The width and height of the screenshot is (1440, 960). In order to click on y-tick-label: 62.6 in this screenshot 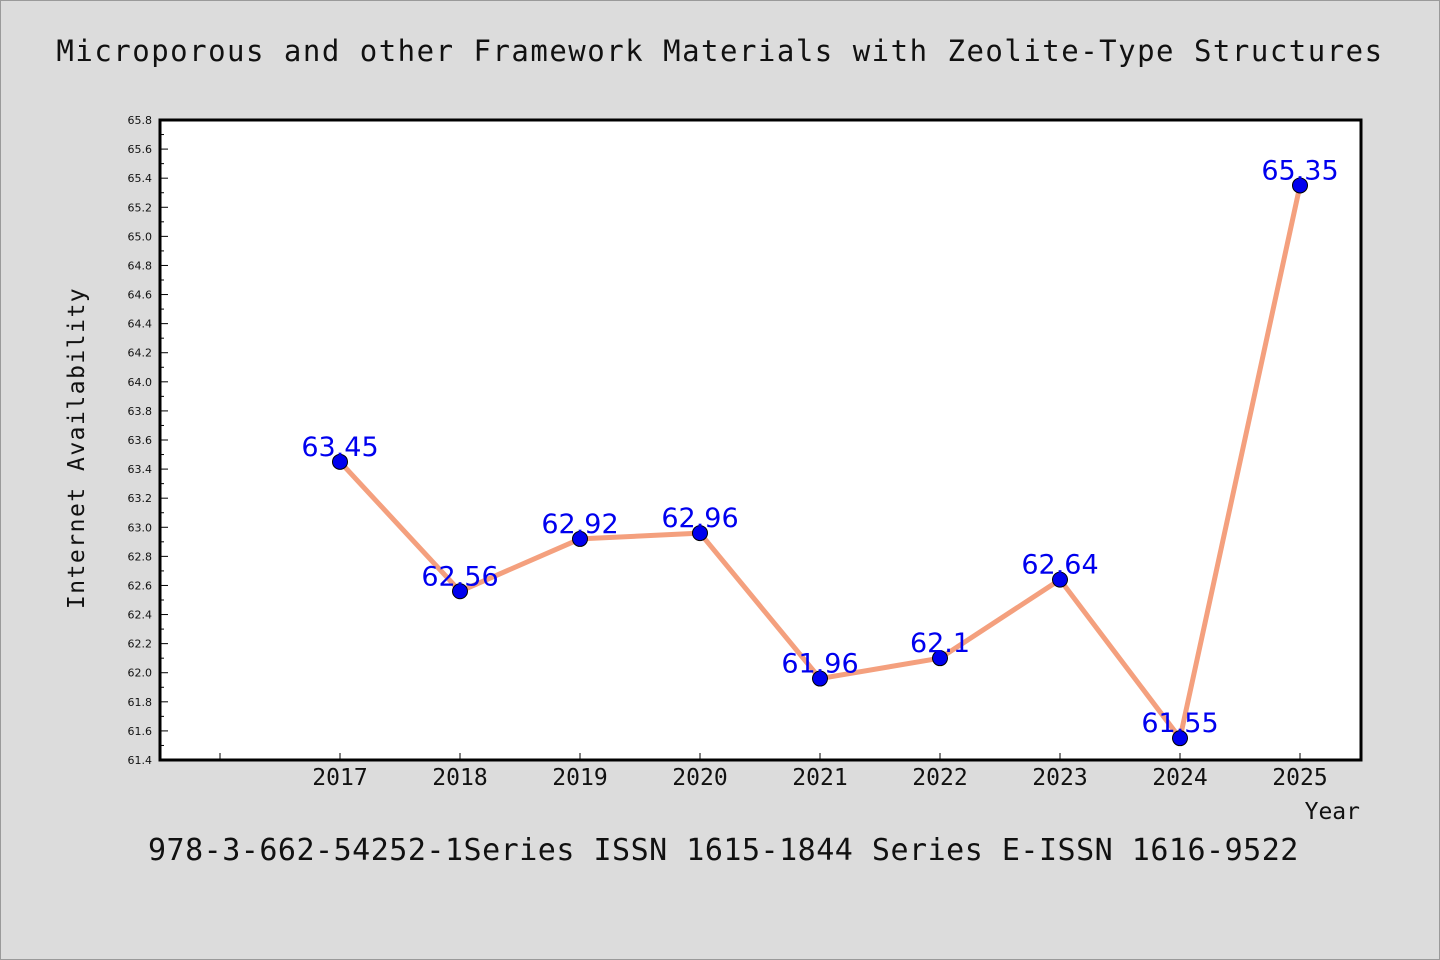, I will do `click(140, 585)`.